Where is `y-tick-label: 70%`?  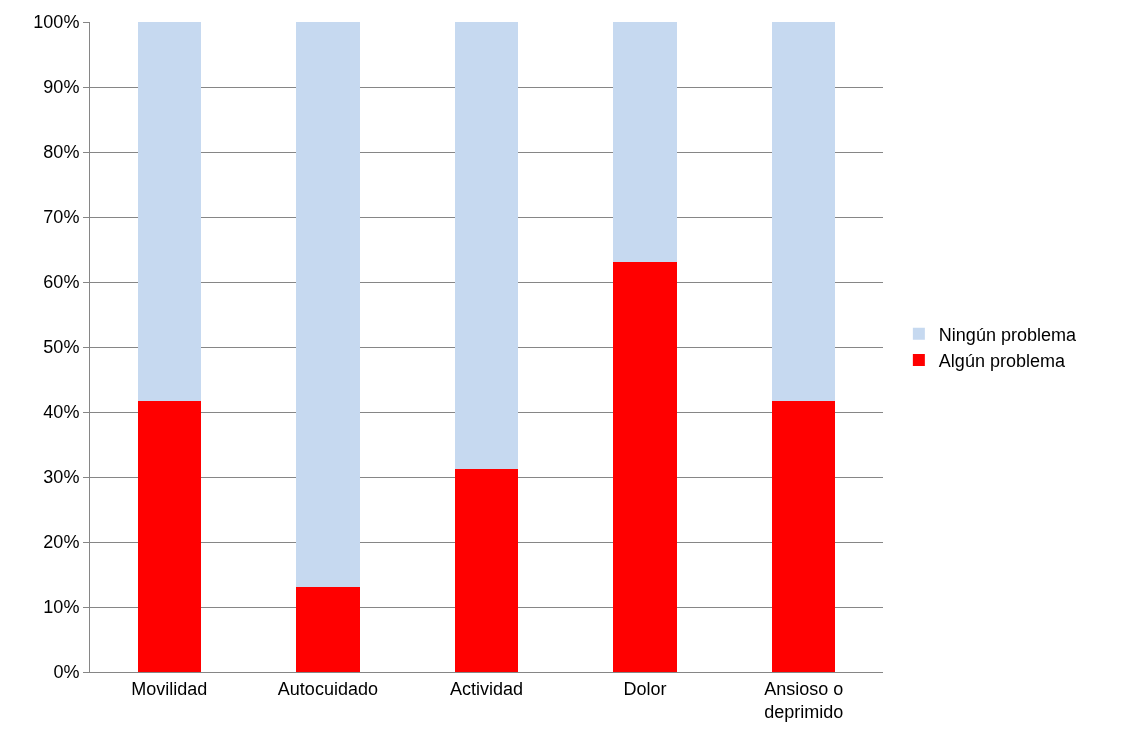 y-tick-label: 70% is located at coordinates (61, 217).